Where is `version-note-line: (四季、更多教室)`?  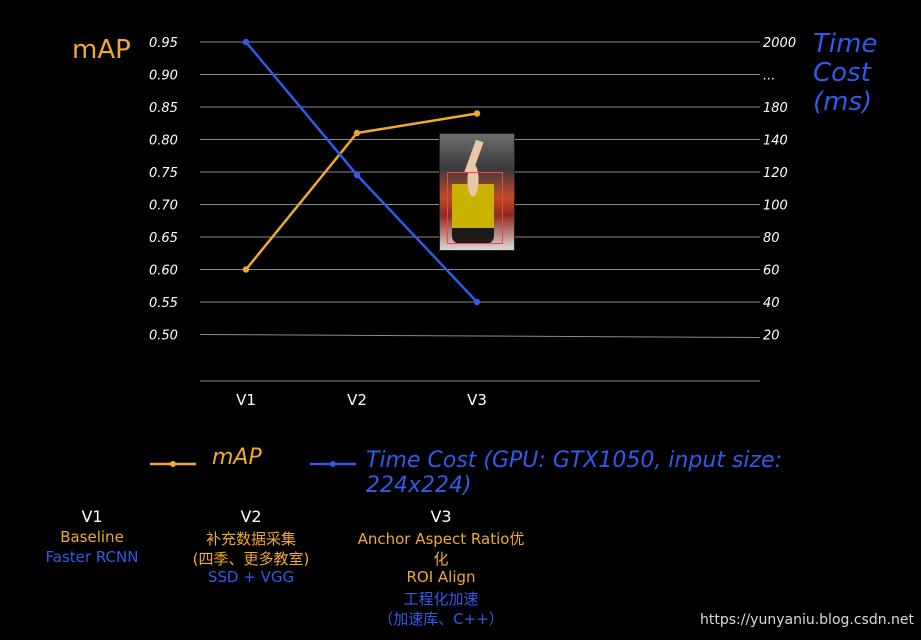
version-note-line: (四季、更多教室) is located at coordinates (251, 559).